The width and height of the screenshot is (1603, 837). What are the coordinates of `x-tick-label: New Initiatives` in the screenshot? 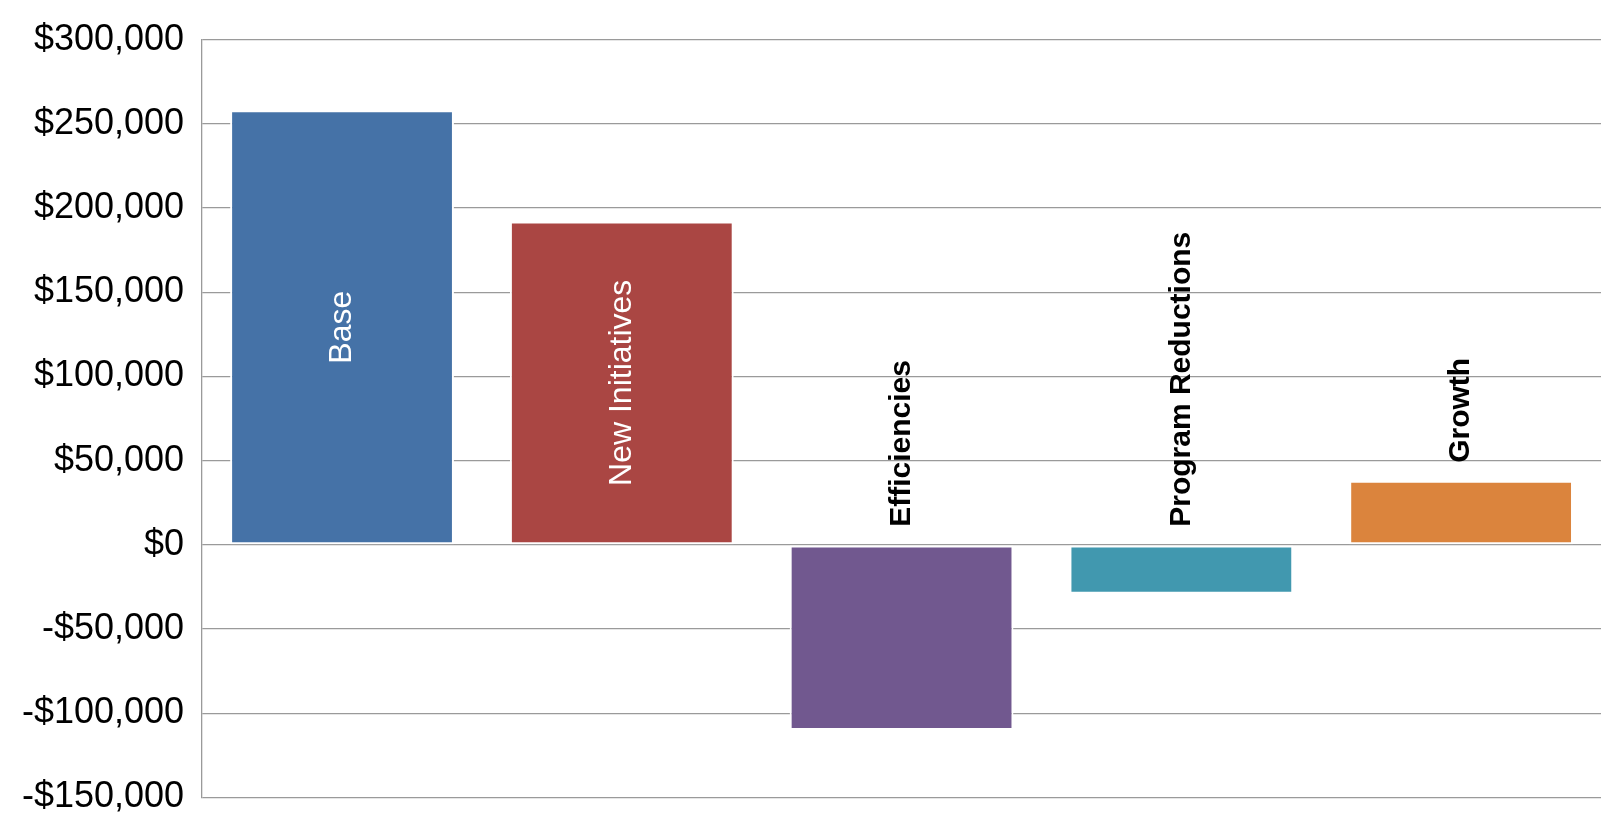 It's located at (619, 382).